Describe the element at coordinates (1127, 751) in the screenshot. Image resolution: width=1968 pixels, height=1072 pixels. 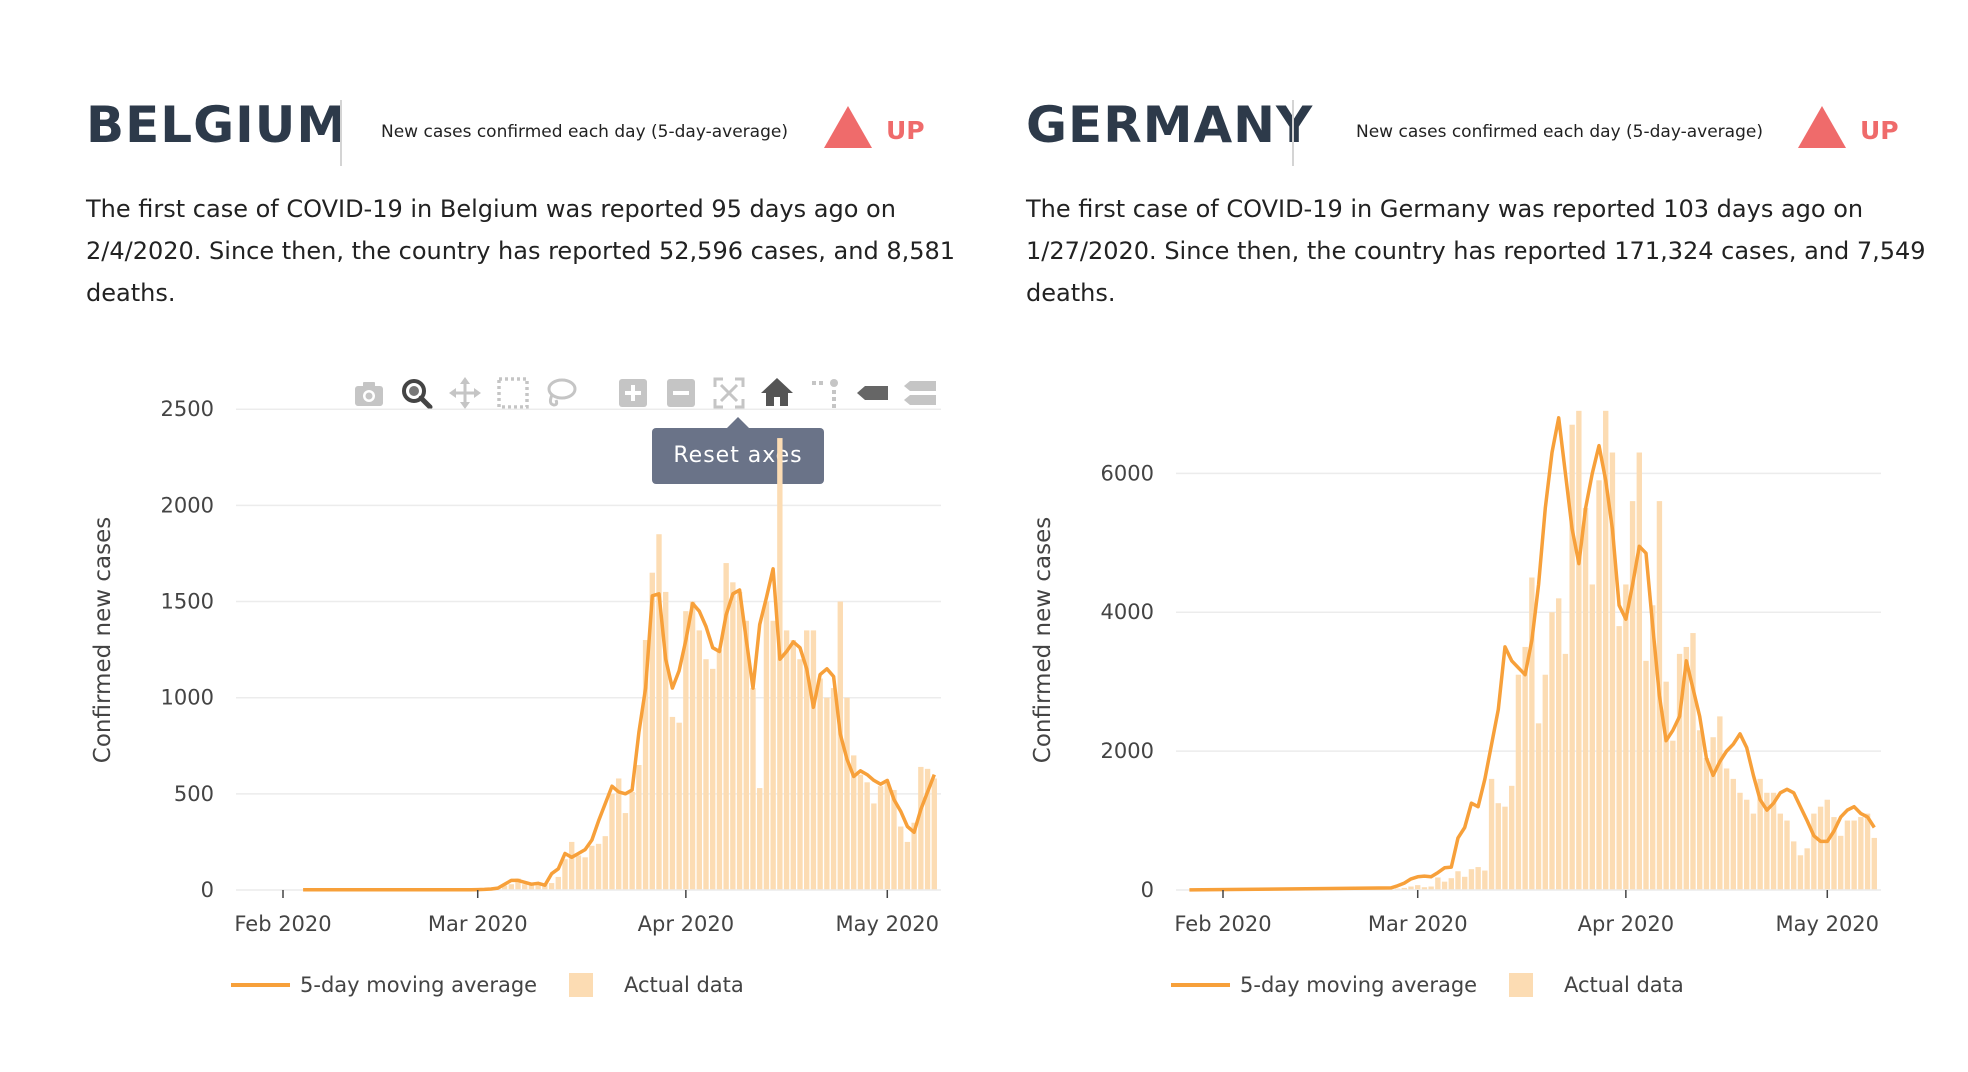
I see `y-tick-label: 2000` at that location.